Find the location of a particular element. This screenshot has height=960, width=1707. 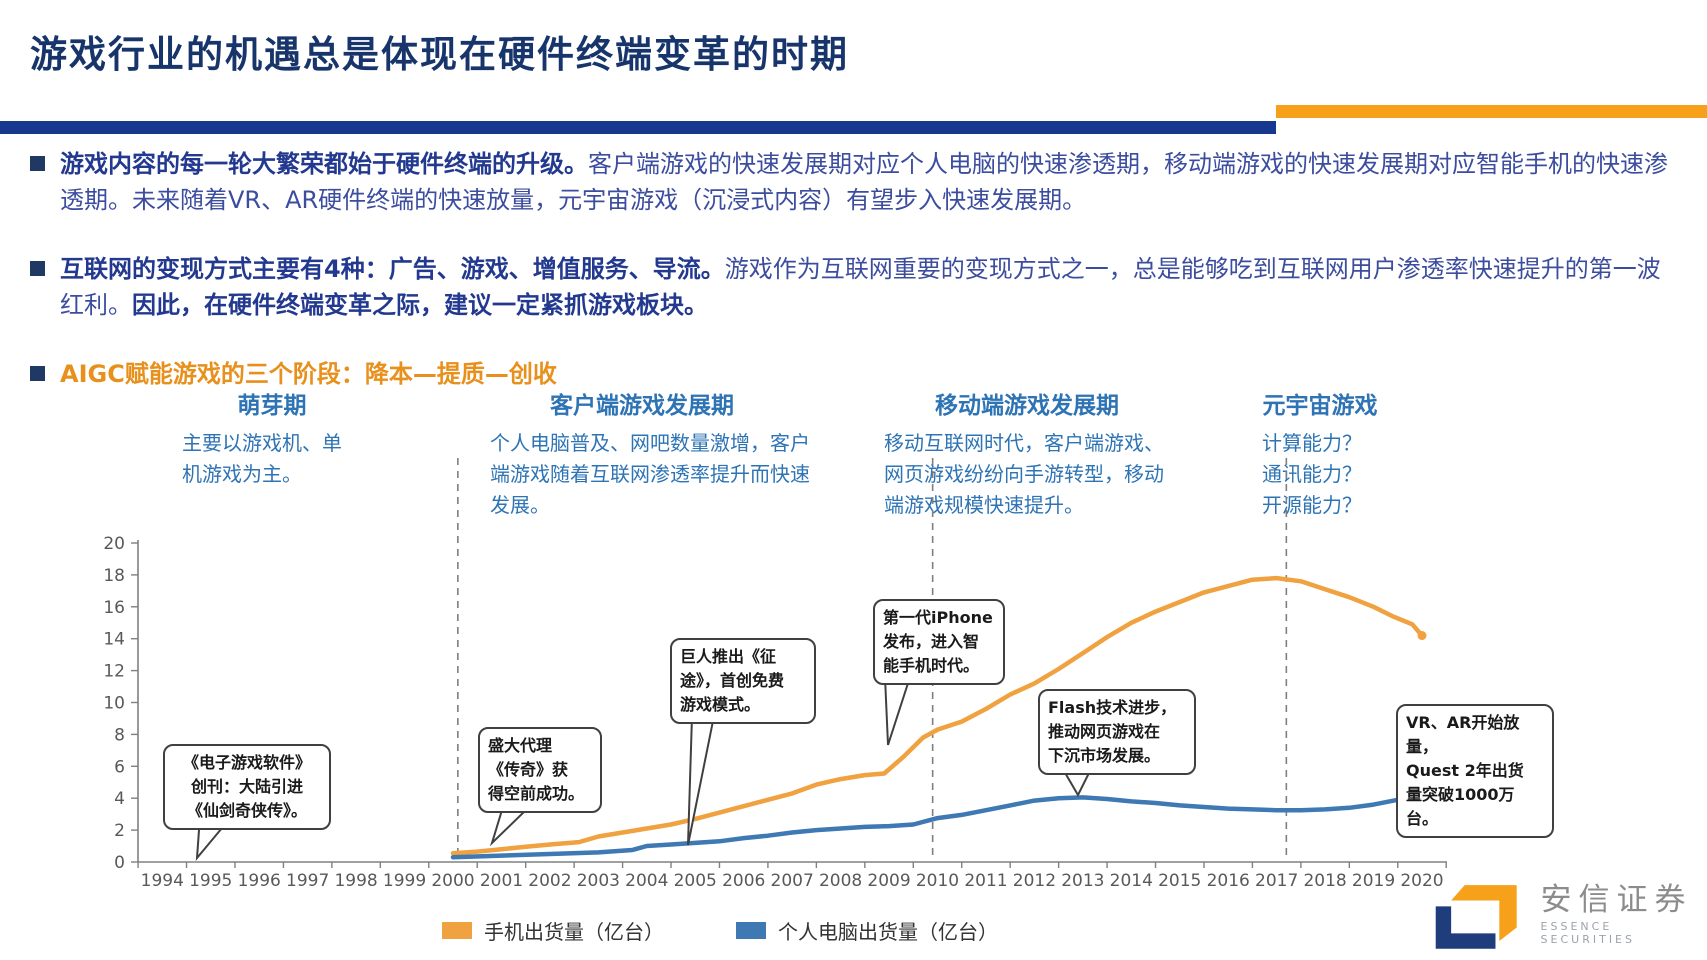

x-tick-label: 2011 is located at coordinates (985, 881).